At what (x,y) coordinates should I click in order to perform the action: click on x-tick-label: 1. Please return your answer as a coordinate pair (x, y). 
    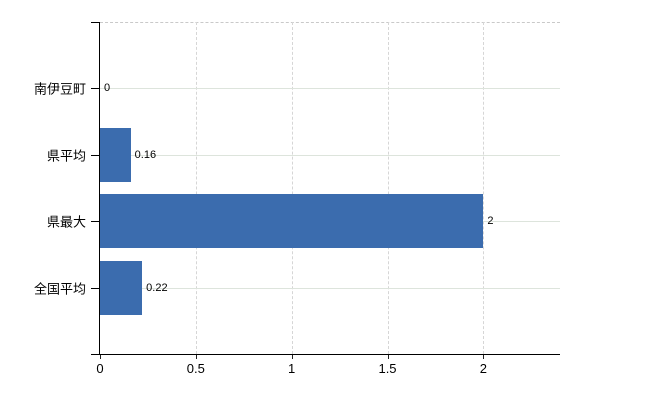
    Looking at the image, I should click on (292, 368).